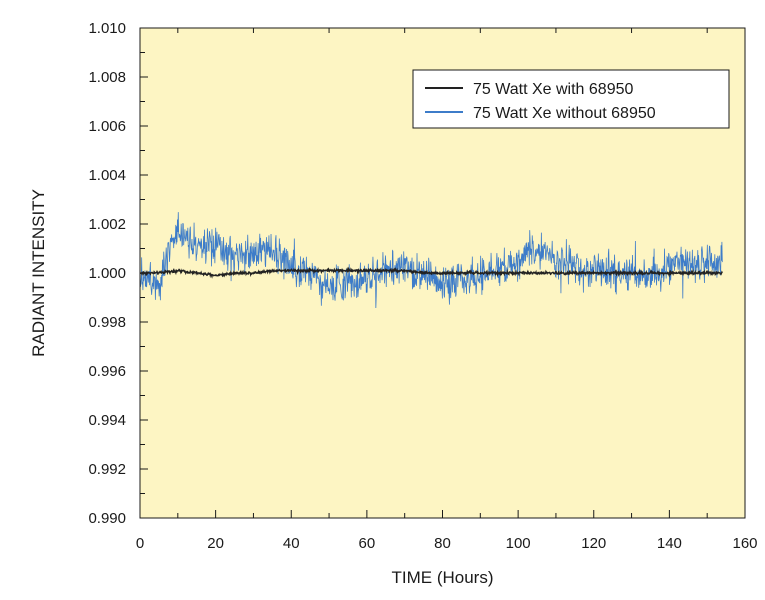 Image resolution: width=765 pixels, height=600 pixels. What do you see at coordinates (291, 543) in the screenshot?
I see `x-tick-label: 40` at bounding box center [291, 543].